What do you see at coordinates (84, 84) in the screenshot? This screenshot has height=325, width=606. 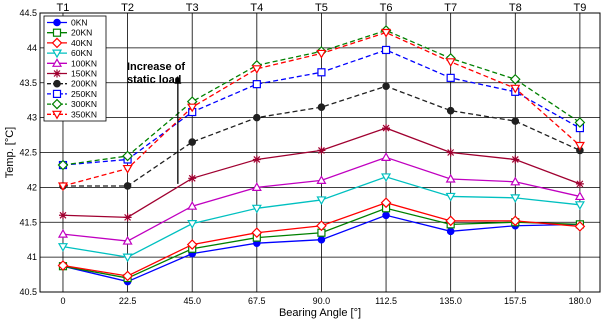 I see `legend-label-200KN: 200KN` at bounding box center [84, 84].